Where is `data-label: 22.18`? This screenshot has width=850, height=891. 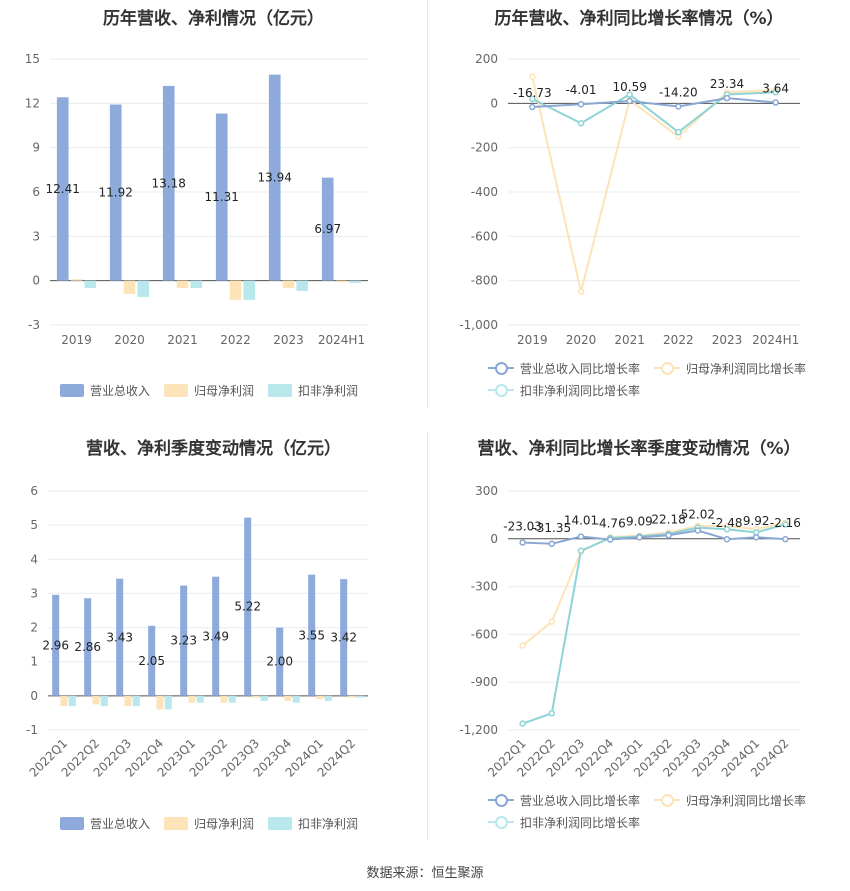 data-label: 22.18 is located at coordinates (668, 519).